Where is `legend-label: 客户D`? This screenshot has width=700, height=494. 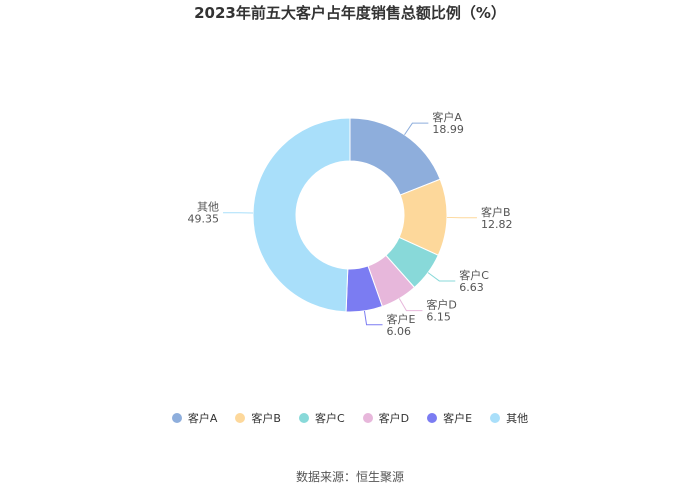
legend-label: 客户D is located at coordinates (394, 418).